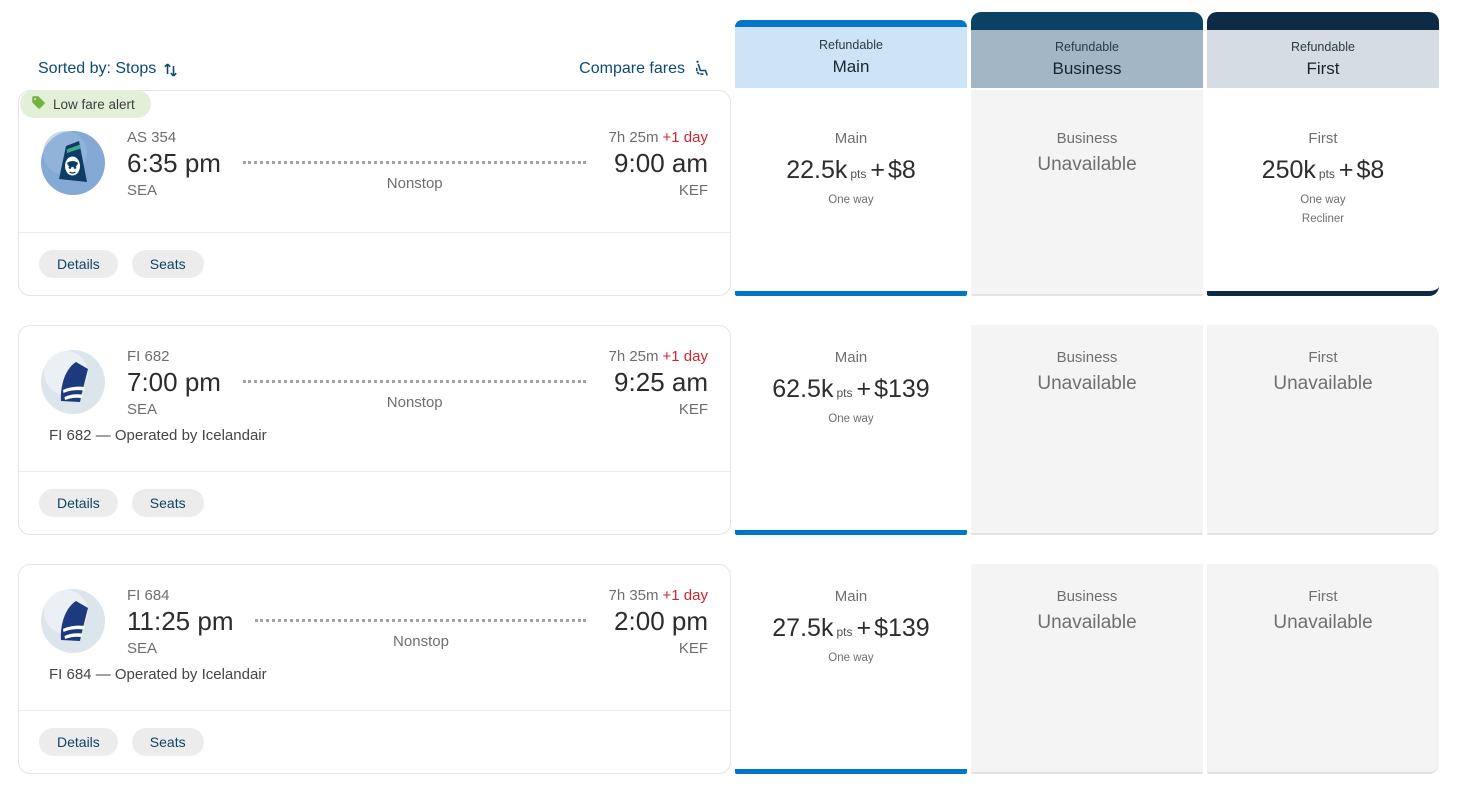 Image resolution: width=1465 pixels, height=790 pixels. Describe the element at coordinates (632, 68) in the screenshot. I see `compare-fares-label: Compare fares` at that location.